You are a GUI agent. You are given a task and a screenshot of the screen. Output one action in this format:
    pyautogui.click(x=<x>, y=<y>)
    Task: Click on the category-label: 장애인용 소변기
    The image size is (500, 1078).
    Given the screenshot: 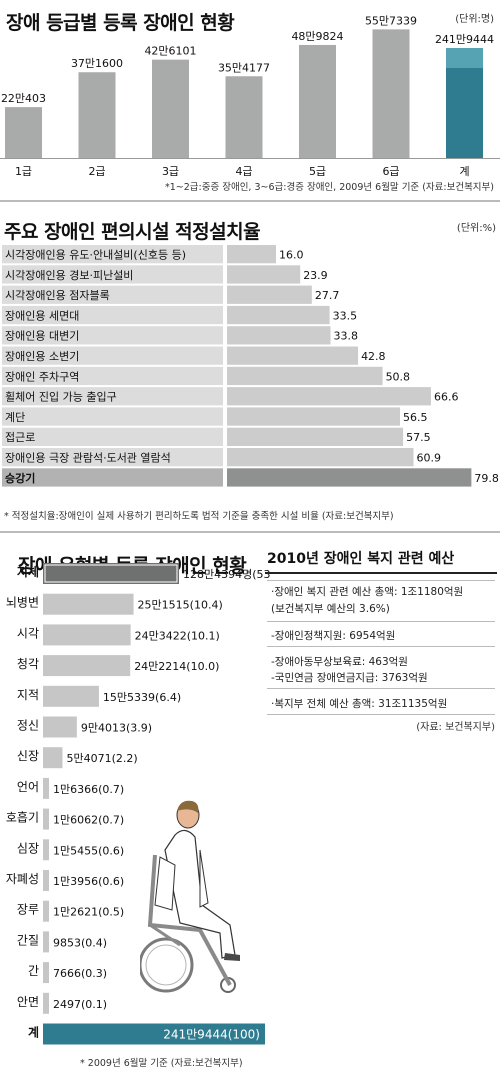 What is the action you would take?
    pyautogui.click(x=42, y=356)
    